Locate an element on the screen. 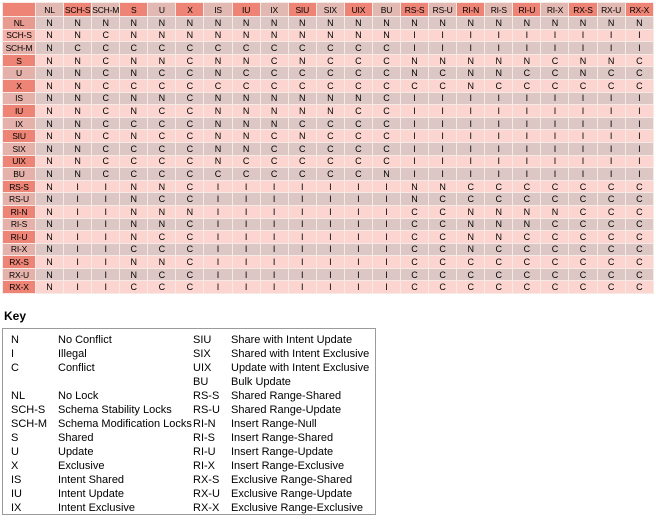  matrix-cell-rx-u-rx-x: C is located at coordinates (639, 274).